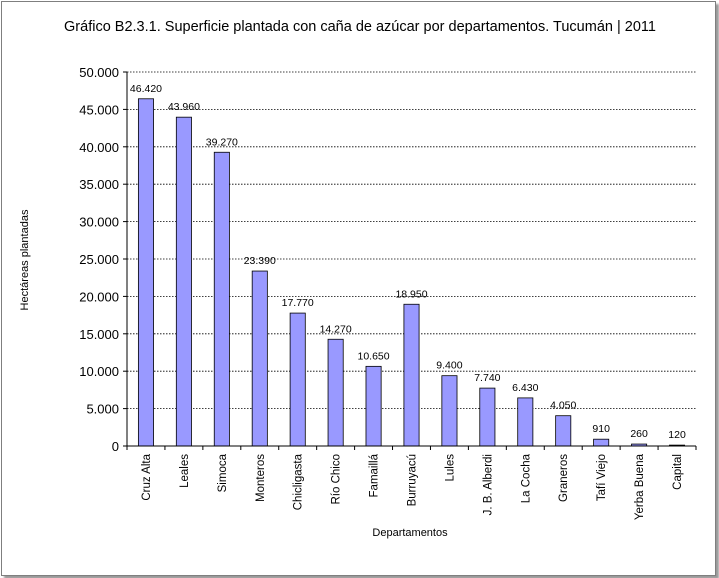 The image size is (719, 578). What do you see at coordinates (147, 476) in the screenshot?
I see `x-tick-label: Cruz Alta` at bounding box center [147, 476].